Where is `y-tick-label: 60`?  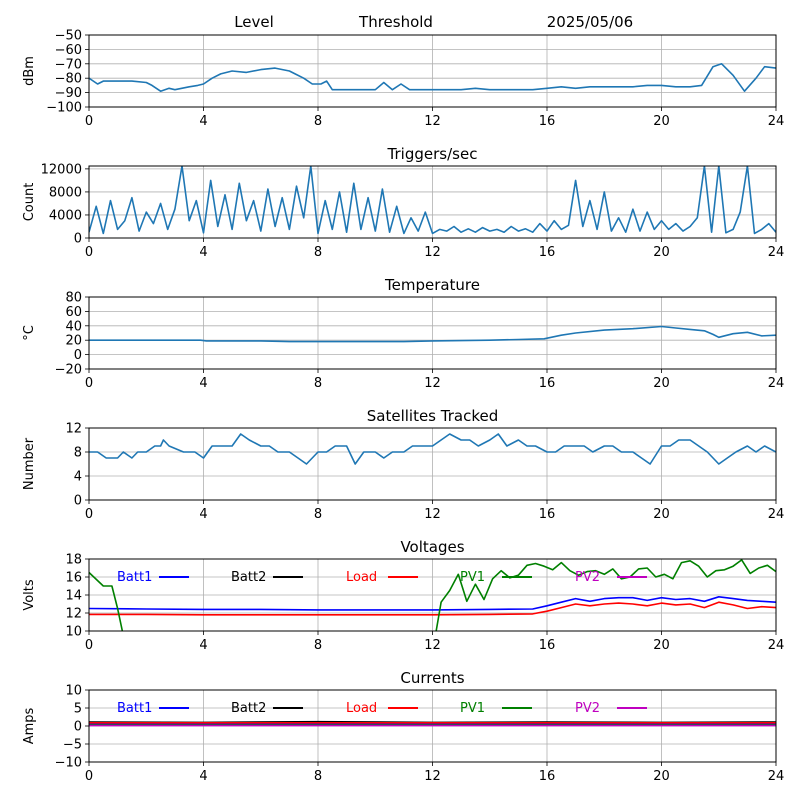 y-tick-label: 60 is located at coordinates (73, 312).